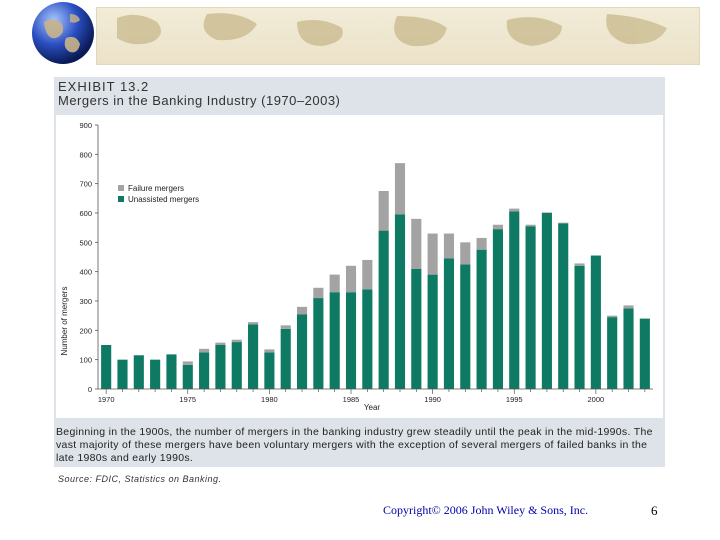 The image size is (720, 540). I want to click on x-axis: 1970 1975 1980 1985 1990 1995 2000, so click(375, 396).